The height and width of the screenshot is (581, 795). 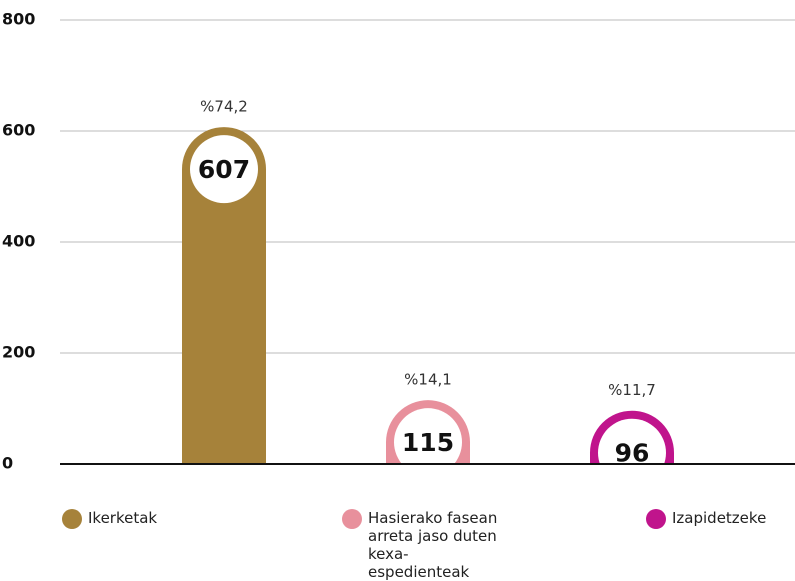 What do you see at coordinates (428, 380) in the screenshot?
I see `percent-label: %14,1` at bounding box center [428, 380].